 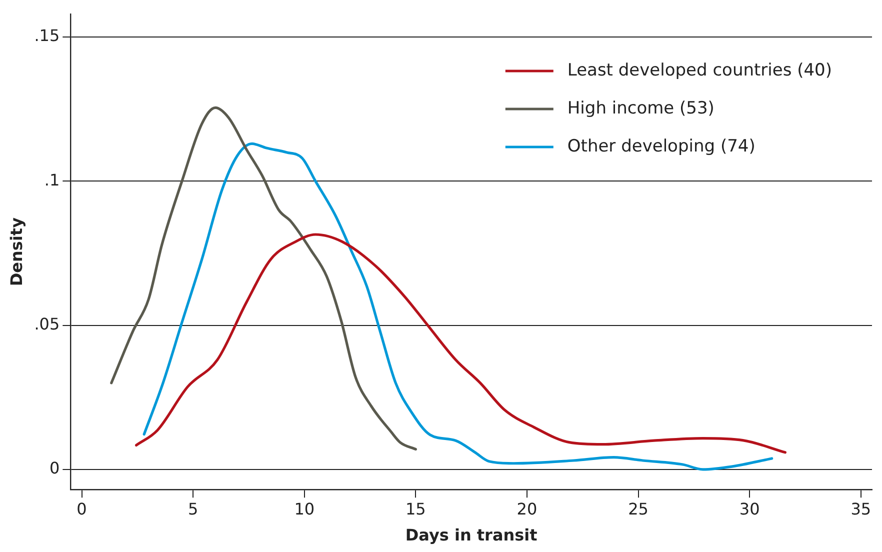 What do you see at coordinates (304, 508) in the screenshot?
I see `x-tick-label: 10` at bounding box center [304, 508].